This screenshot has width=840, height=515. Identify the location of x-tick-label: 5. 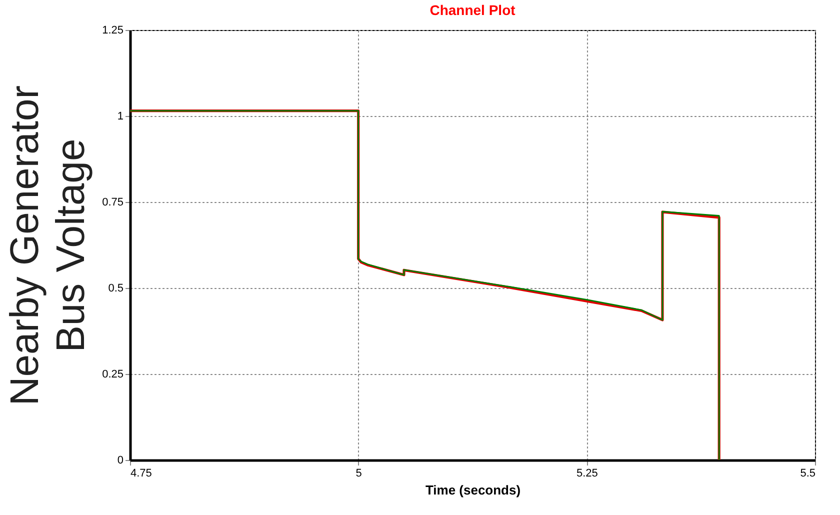
(359, 474).